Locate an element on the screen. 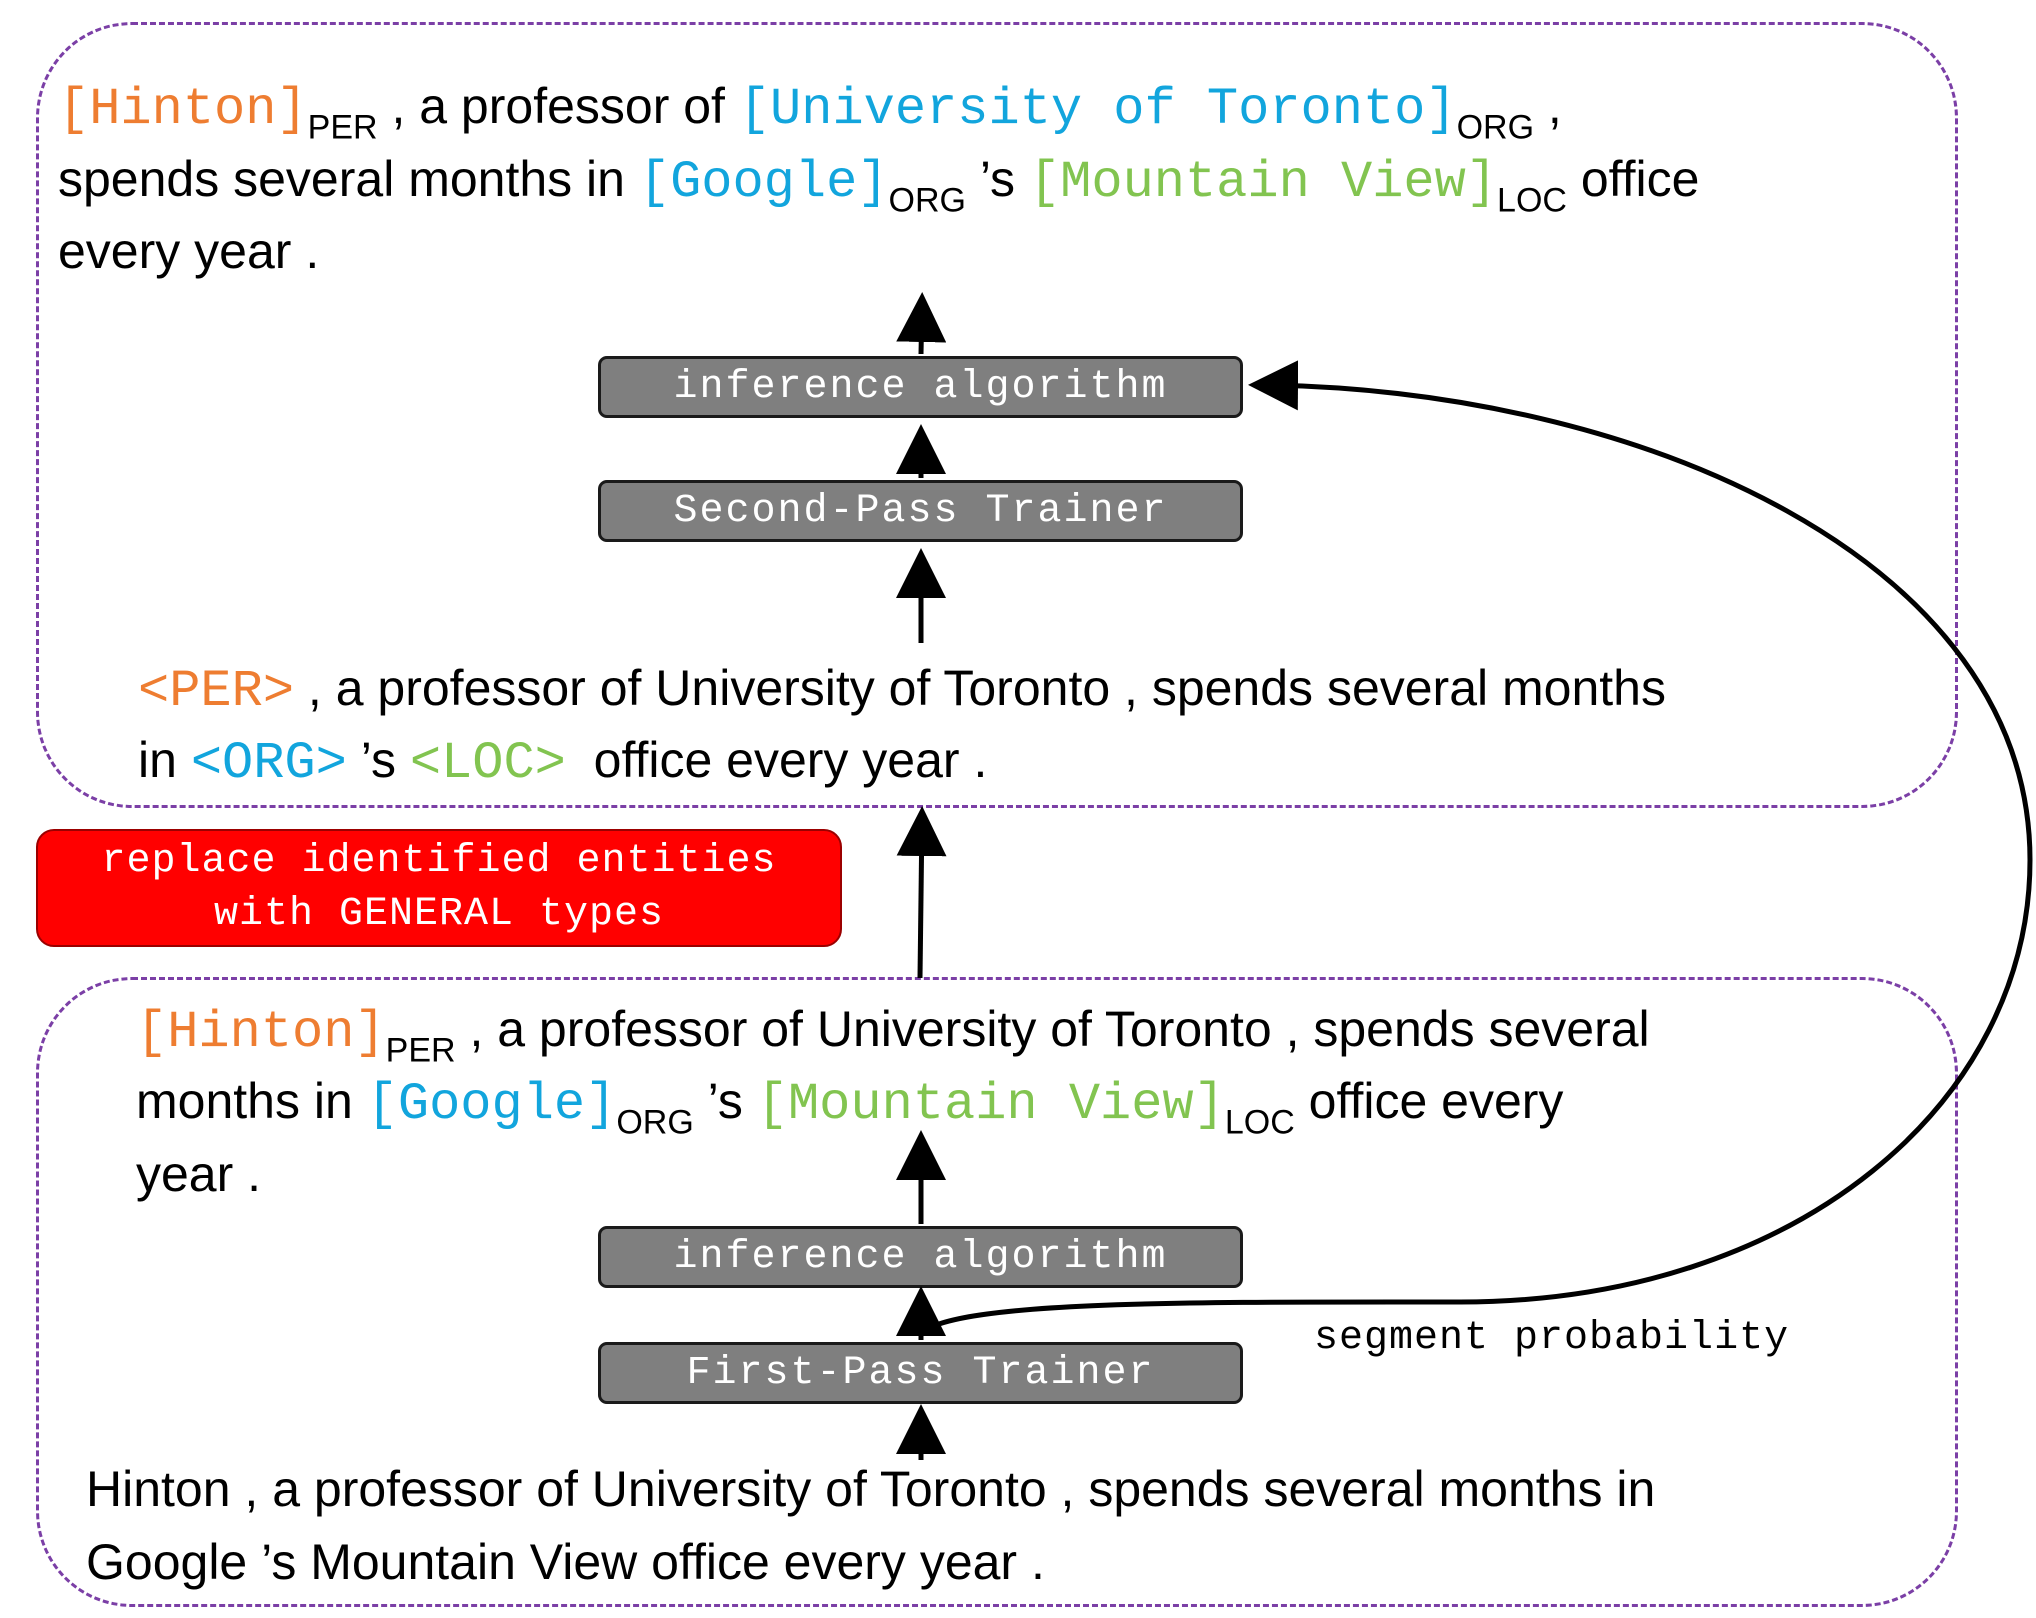  second-pass-trainer-box: Second-Pass Trainer is located at coordinates (920, 511).